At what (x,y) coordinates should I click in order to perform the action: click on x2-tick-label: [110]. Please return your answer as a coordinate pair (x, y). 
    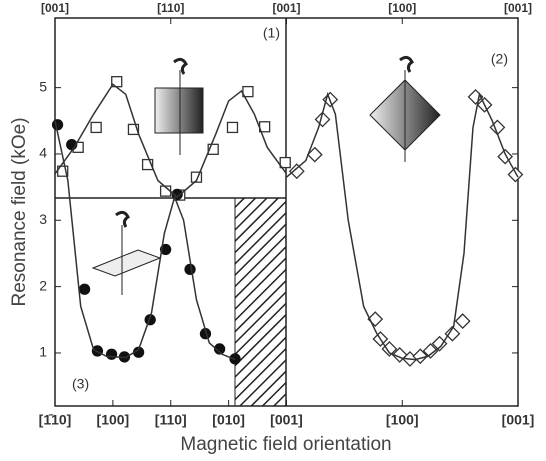
    Looking at the image, I should click on (170, 8).